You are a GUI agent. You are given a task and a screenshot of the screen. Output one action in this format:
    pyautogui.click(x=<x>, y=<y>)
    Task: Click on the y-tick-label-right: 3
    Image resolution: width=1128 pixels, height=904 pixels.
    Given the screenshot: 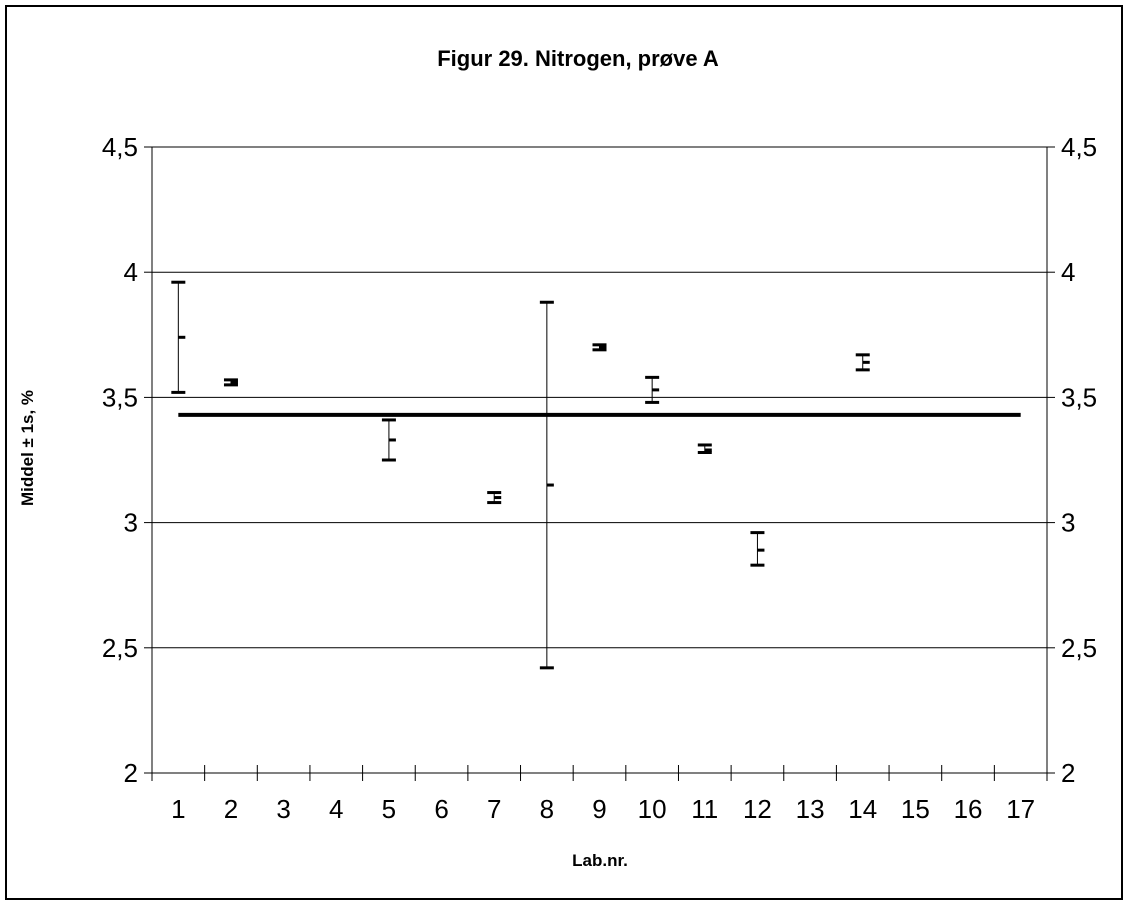 What is the action you would take?
    pyautogui.click(x=1068, y=523)
    